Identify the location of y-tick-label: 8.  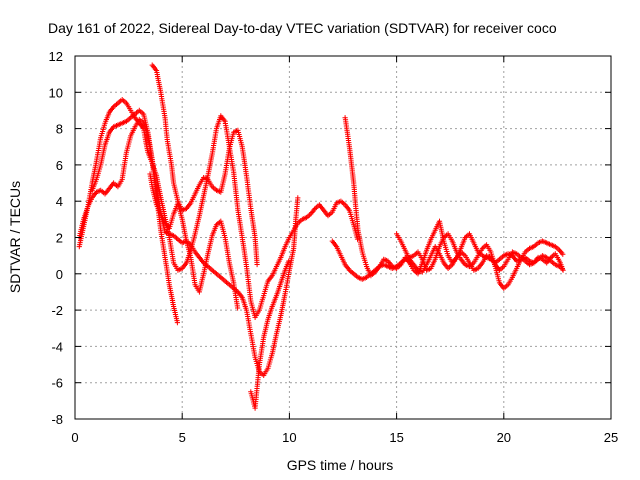
(59, 129).